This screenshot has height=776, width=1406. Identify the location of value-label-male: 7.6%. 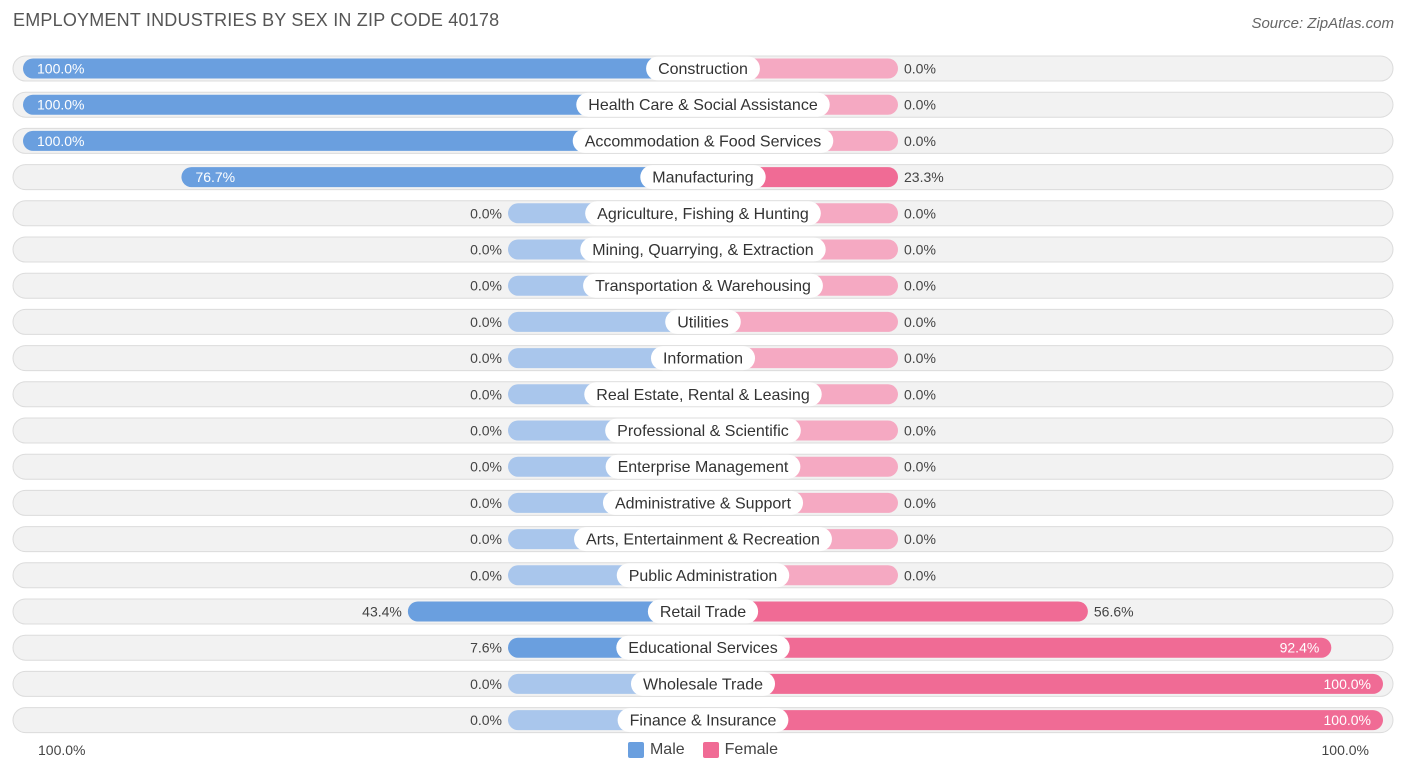
(486, 648).